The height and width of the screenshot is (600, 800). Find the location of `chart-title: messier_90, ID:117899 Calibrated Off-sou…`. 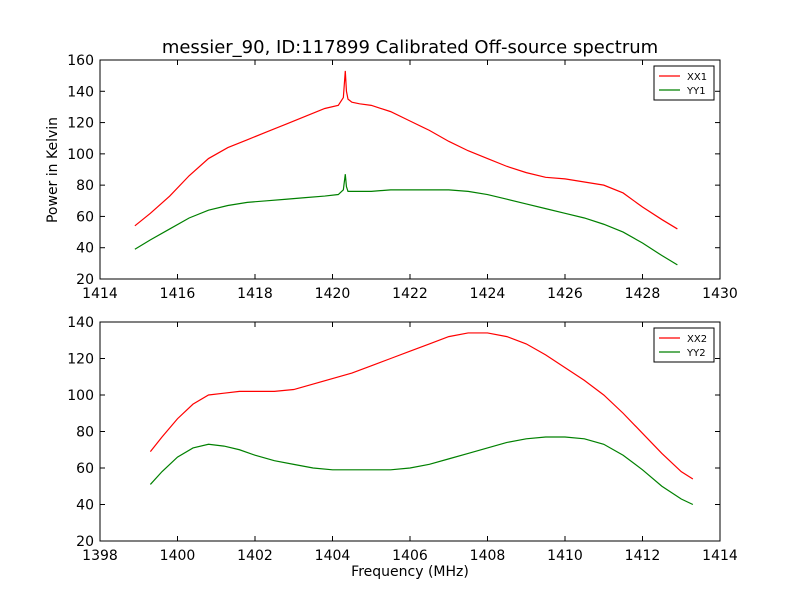

chart-title: messier_90, ID:117899 Calibrated Off-sou… is located at coordinates (410, 47).